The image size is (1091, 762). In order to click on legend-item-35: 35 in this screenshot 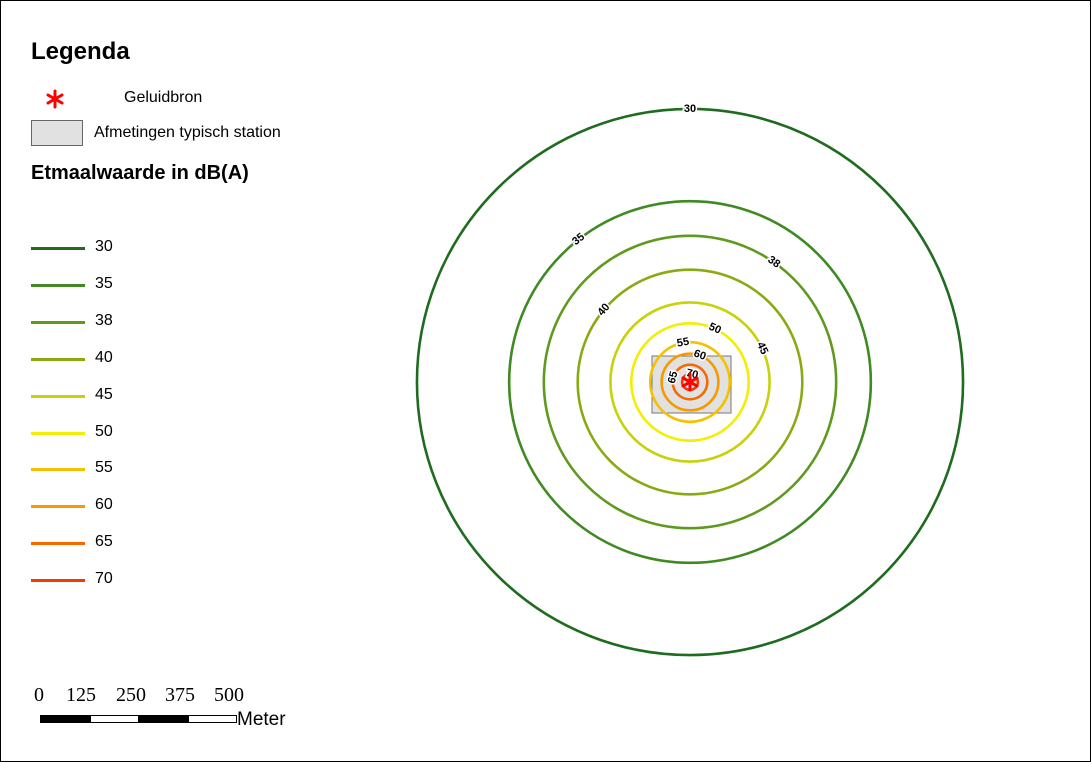, I will do `click(131, 285)`.